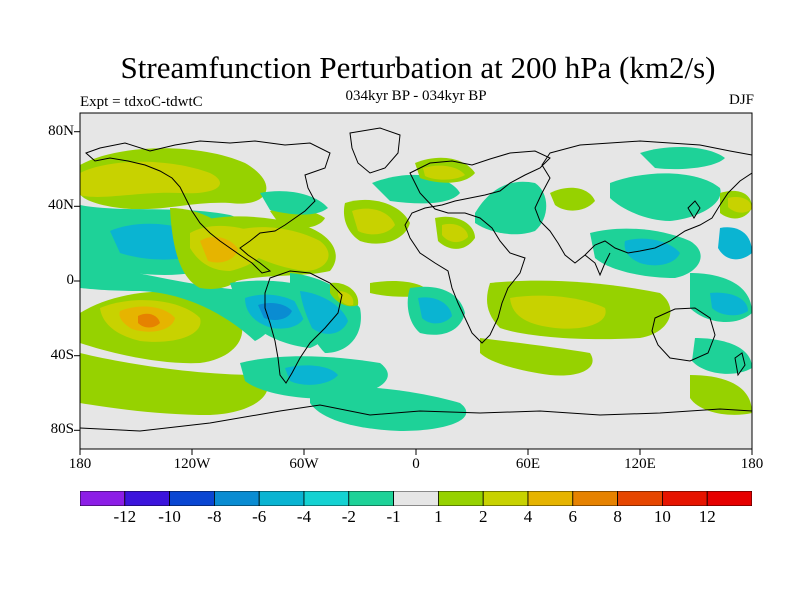  Describe the element at coordinates (393, 516) in the screenshot. I see `colorbar-label: -1` at that location.